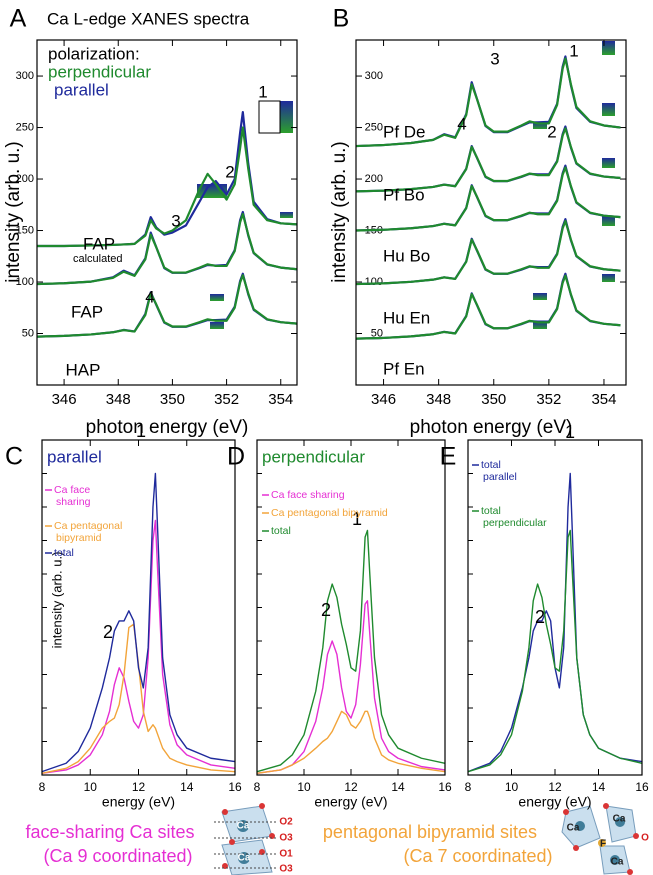  I want to click on y-tick-label: 100, so click(374, 282).